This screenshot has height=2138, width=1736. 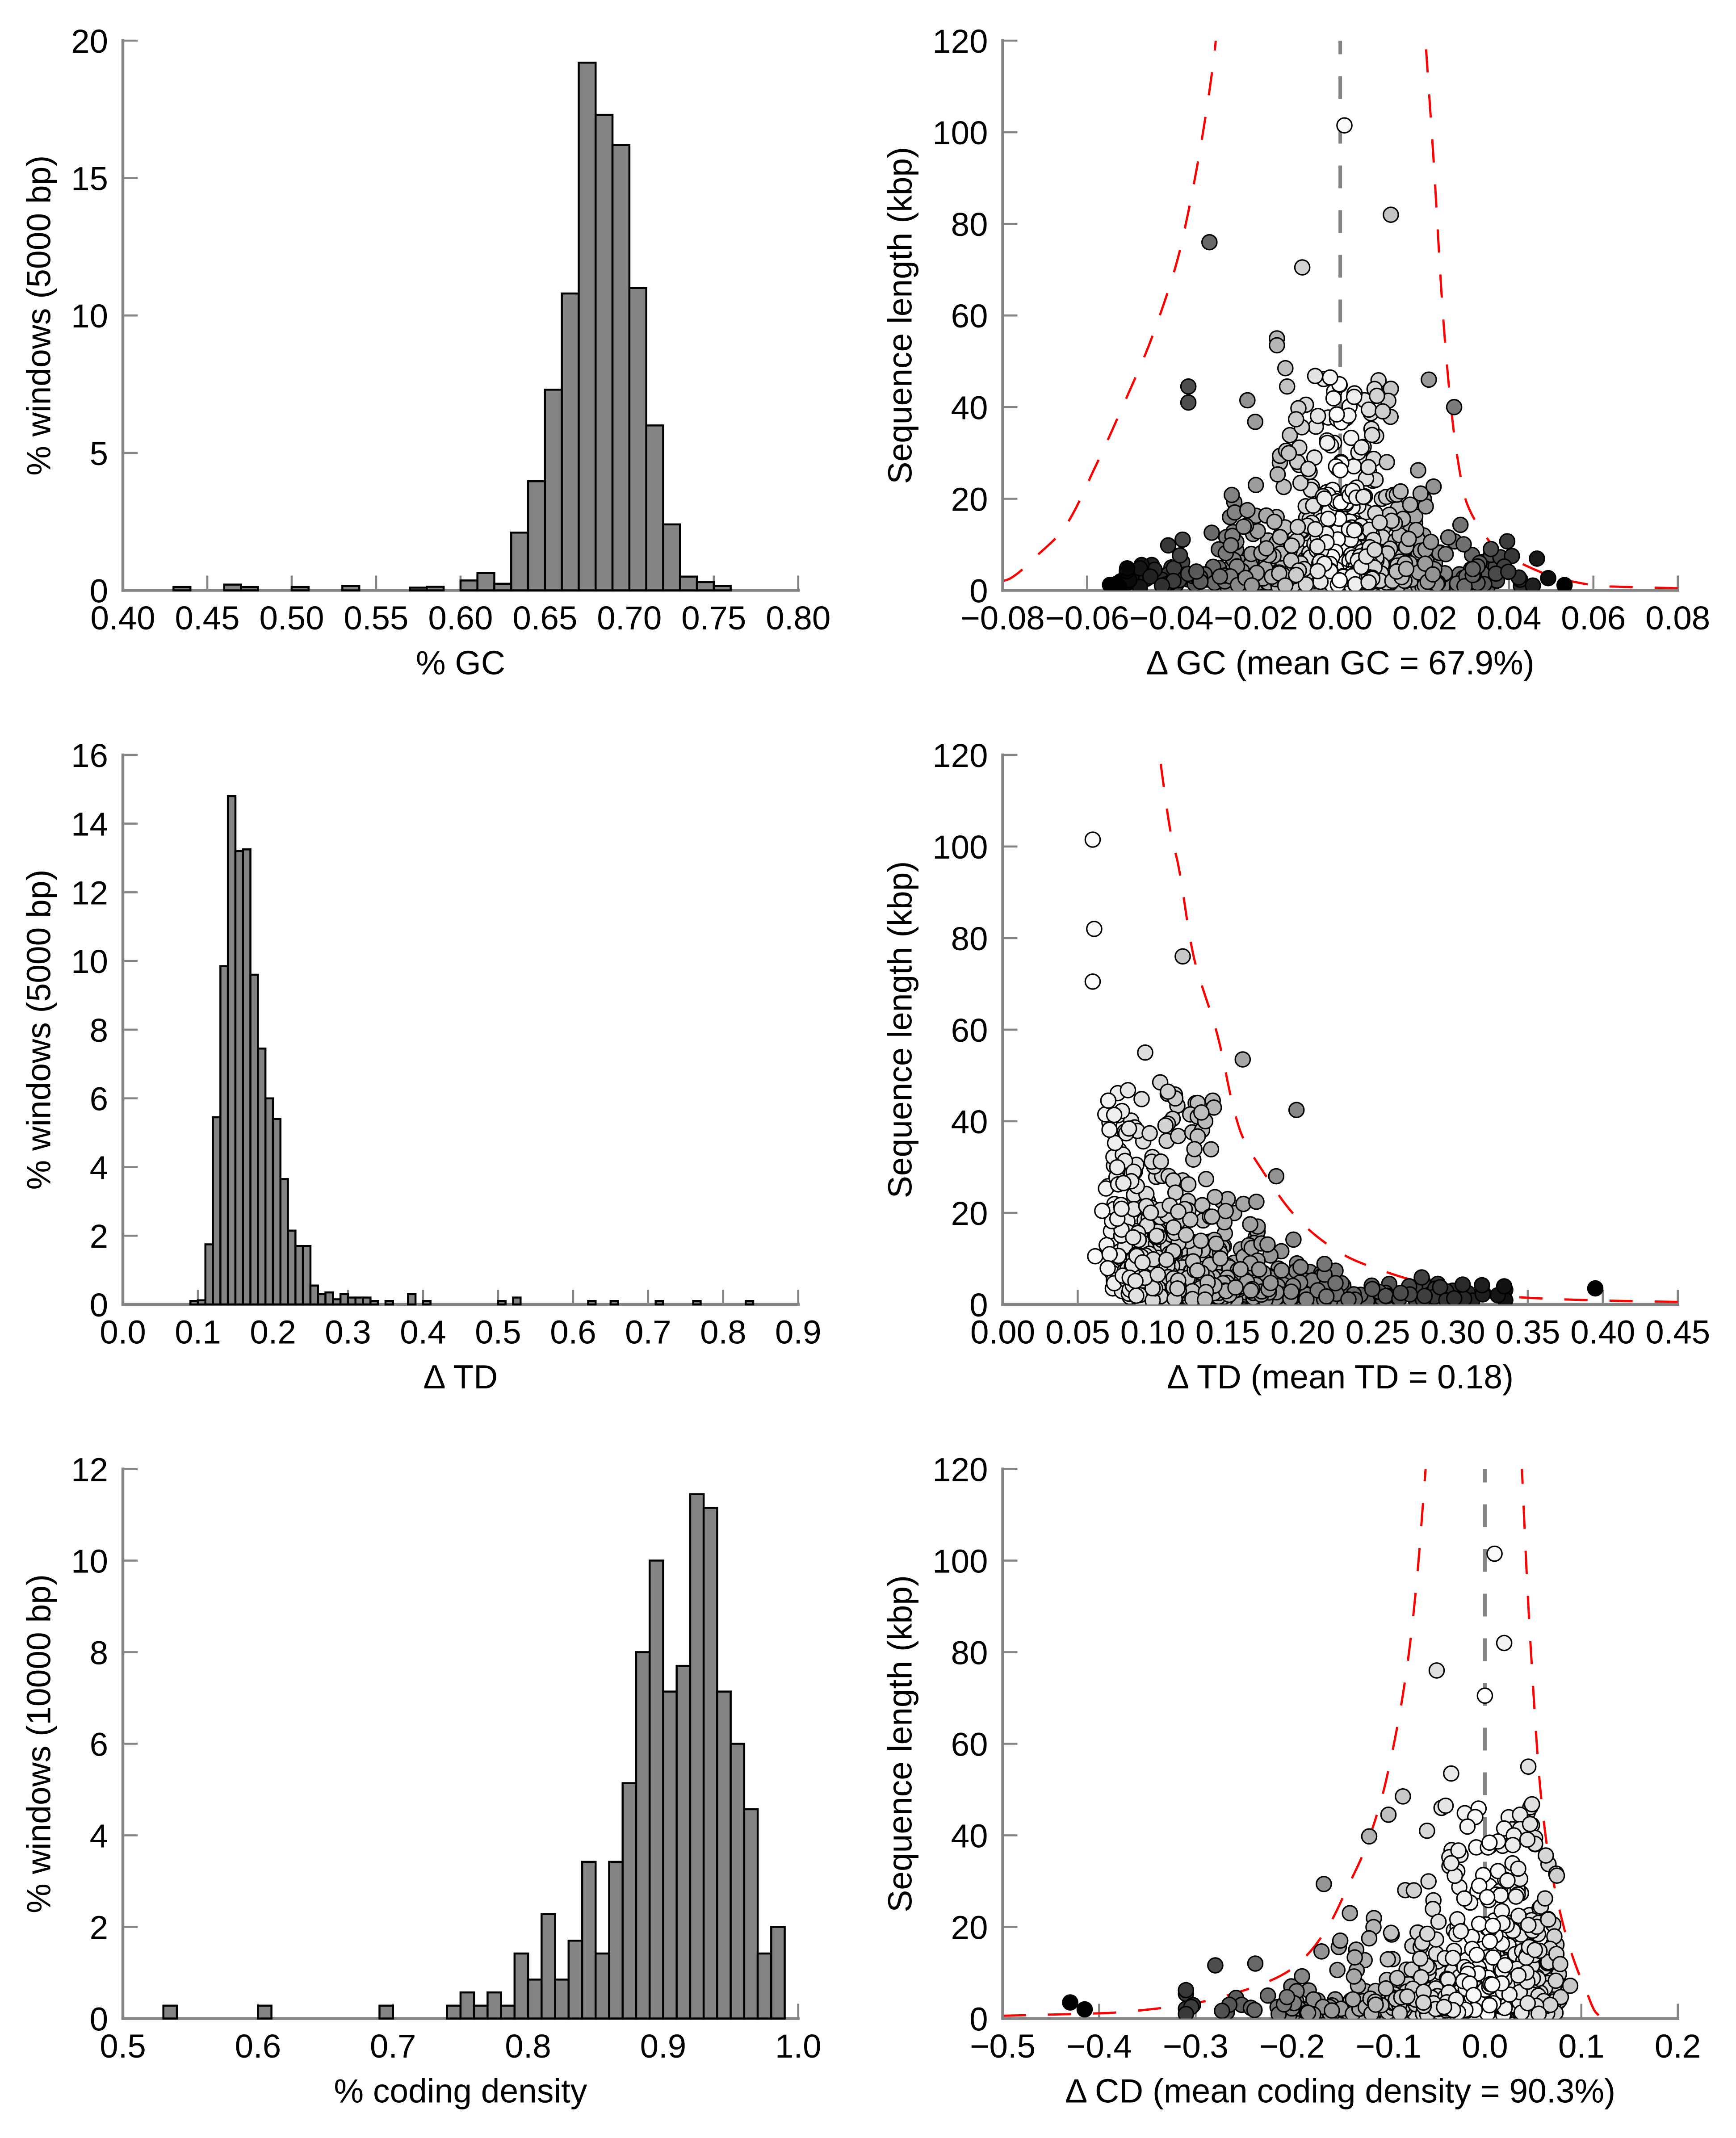 I want to click on svg-text:Δ CD (mean coding density = 90: Δ CD (mean coding density = 90.3%), so click(x=1340, y=2090).